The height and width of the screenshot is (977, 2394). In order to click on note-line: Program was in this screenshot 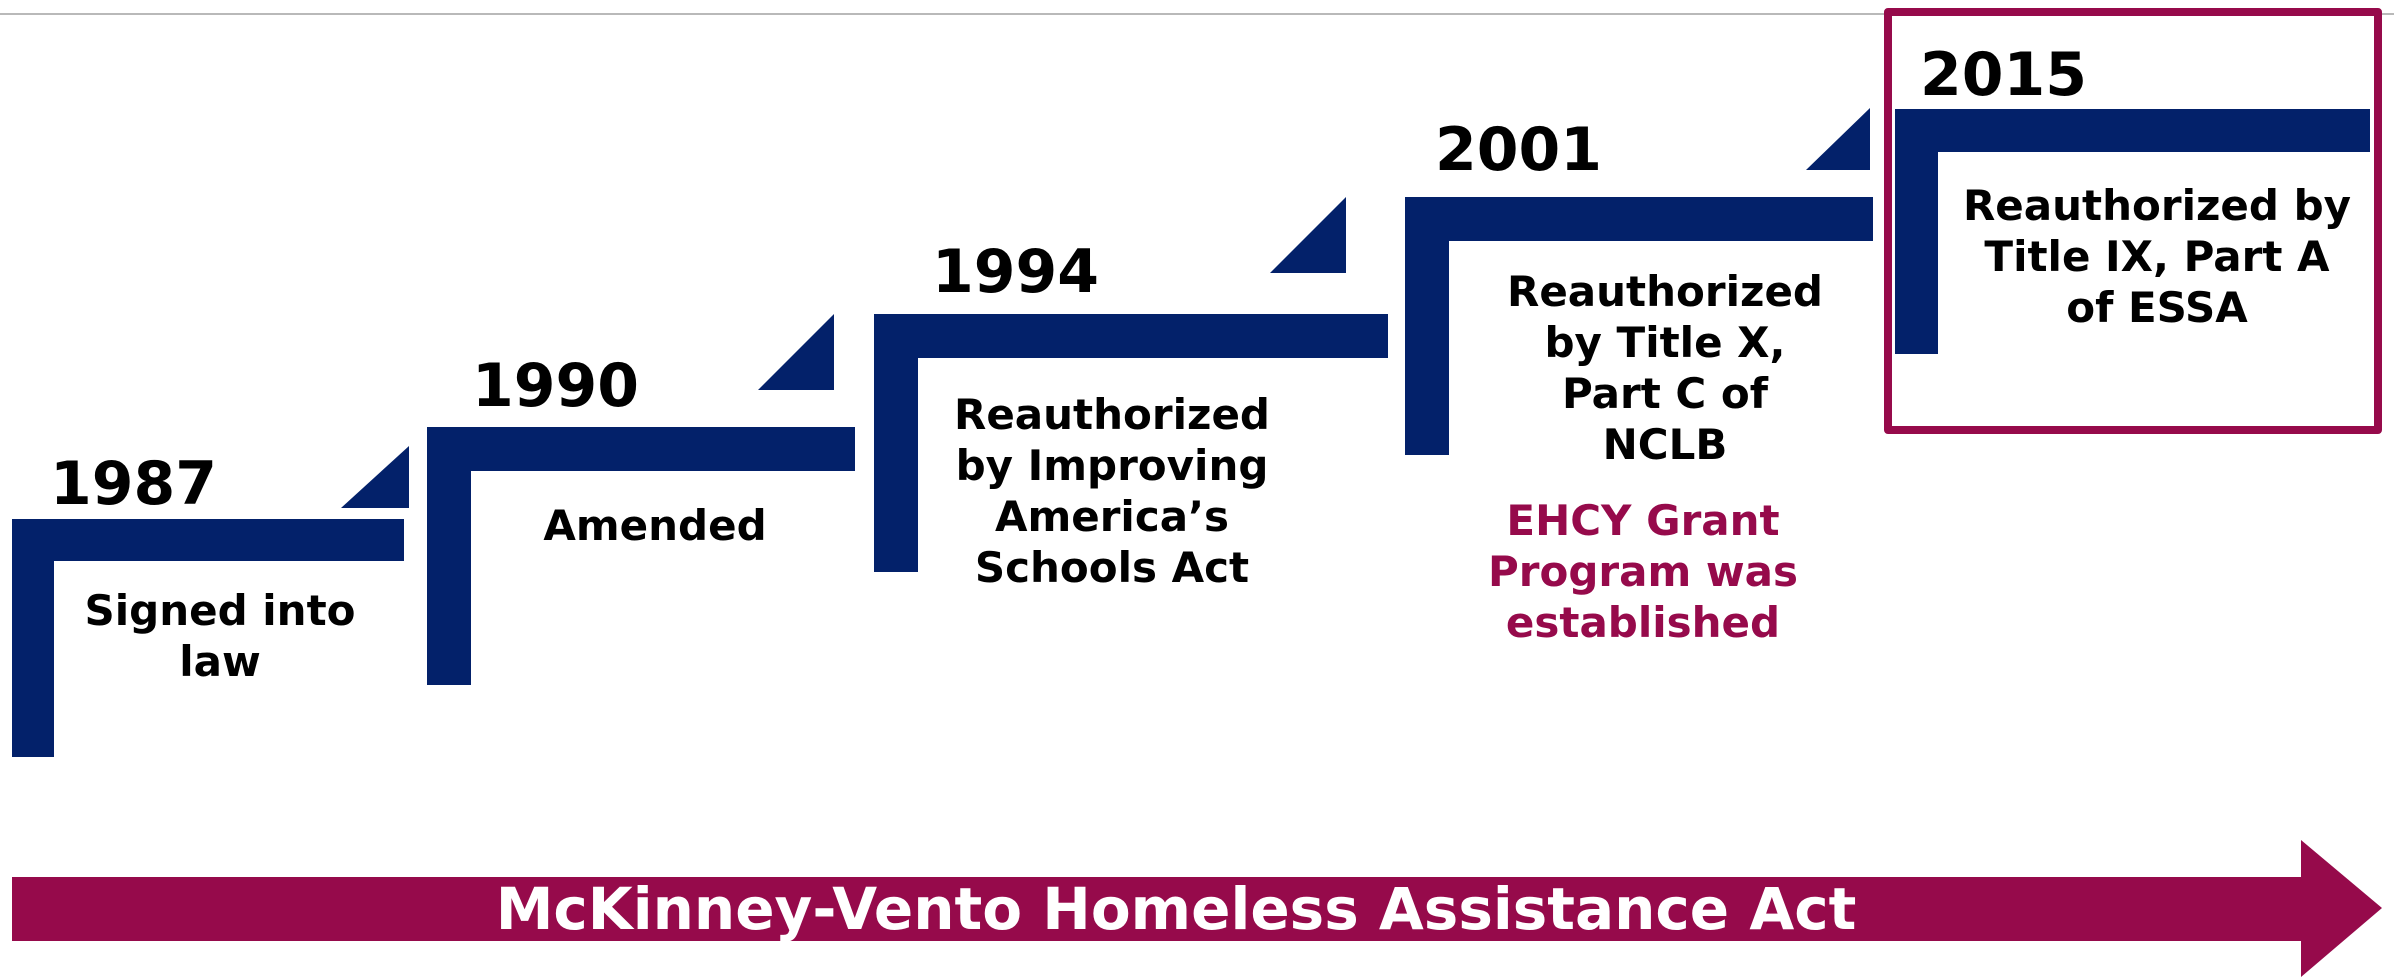, I will do `click(1643, 571)`.